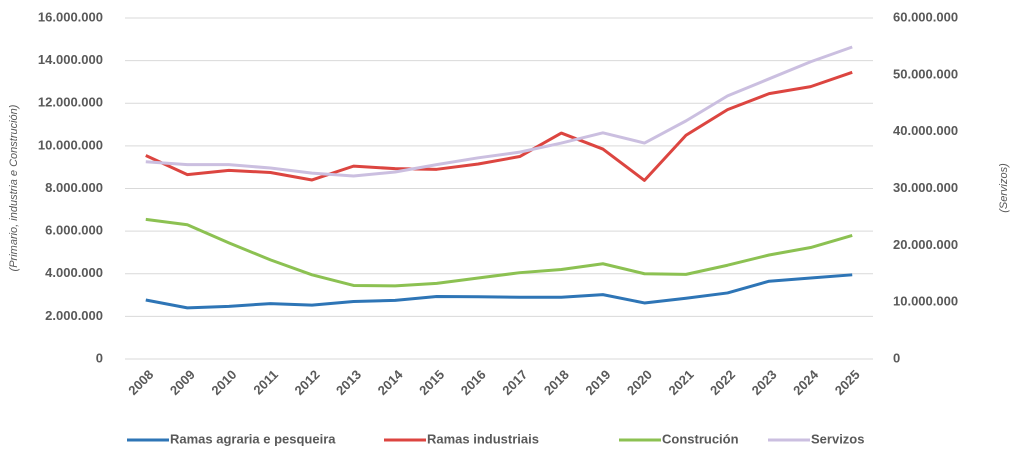 The image size is (1013, 454). I want to click on x-tick-label: 2023, so click(764, 382).